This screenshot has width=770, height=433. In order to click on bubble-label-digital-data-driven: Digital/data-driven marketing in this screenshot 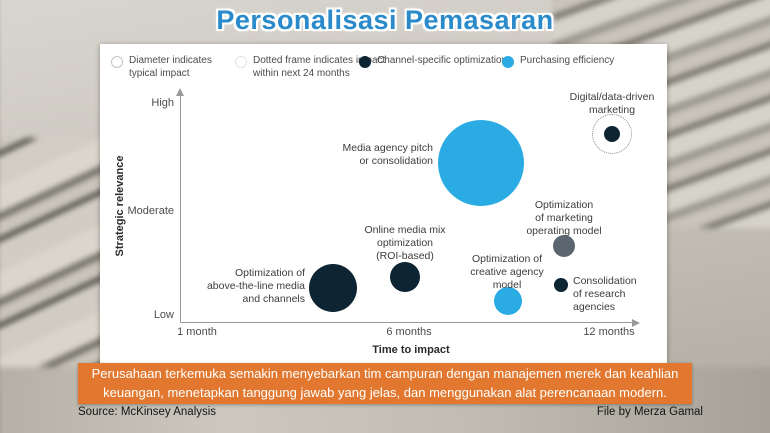, I will do `click(612, 103)`.